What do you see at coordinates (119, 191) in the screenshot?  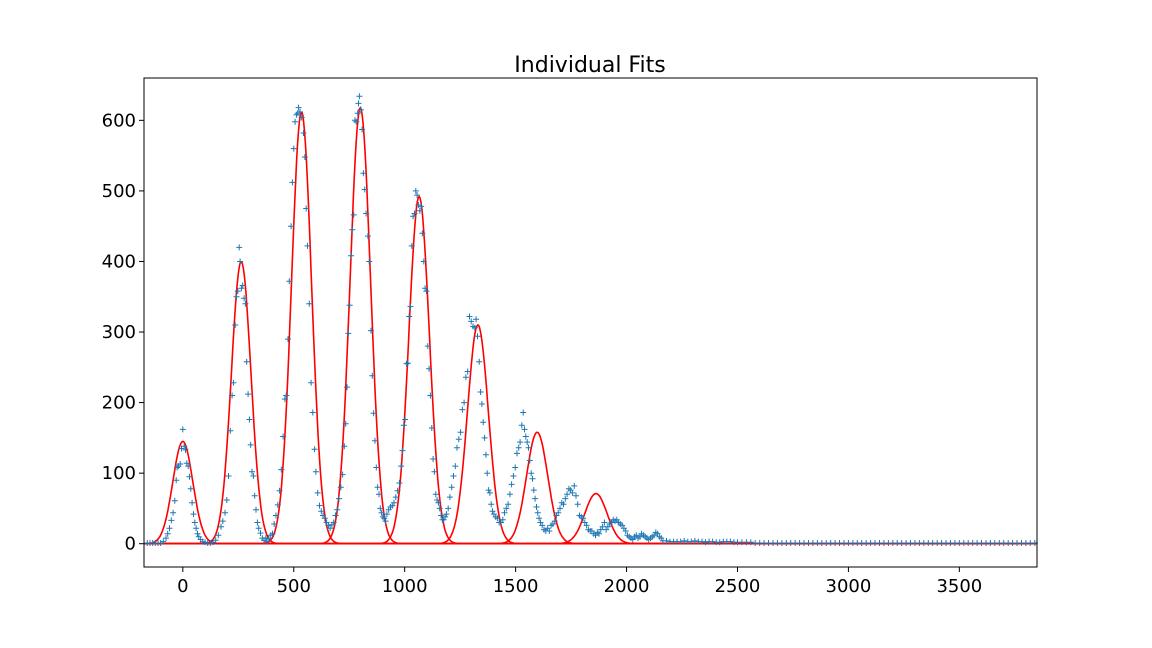 I see `y-tick-label: 500` at bounding box center [119, 191].